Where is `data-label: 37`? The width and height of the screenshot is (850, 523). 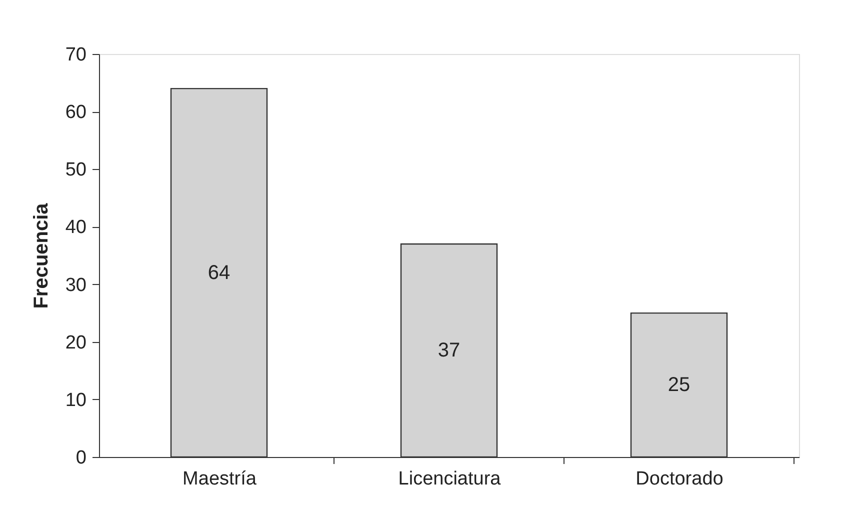
data-label: 37 is located at coordinates (449, 350).